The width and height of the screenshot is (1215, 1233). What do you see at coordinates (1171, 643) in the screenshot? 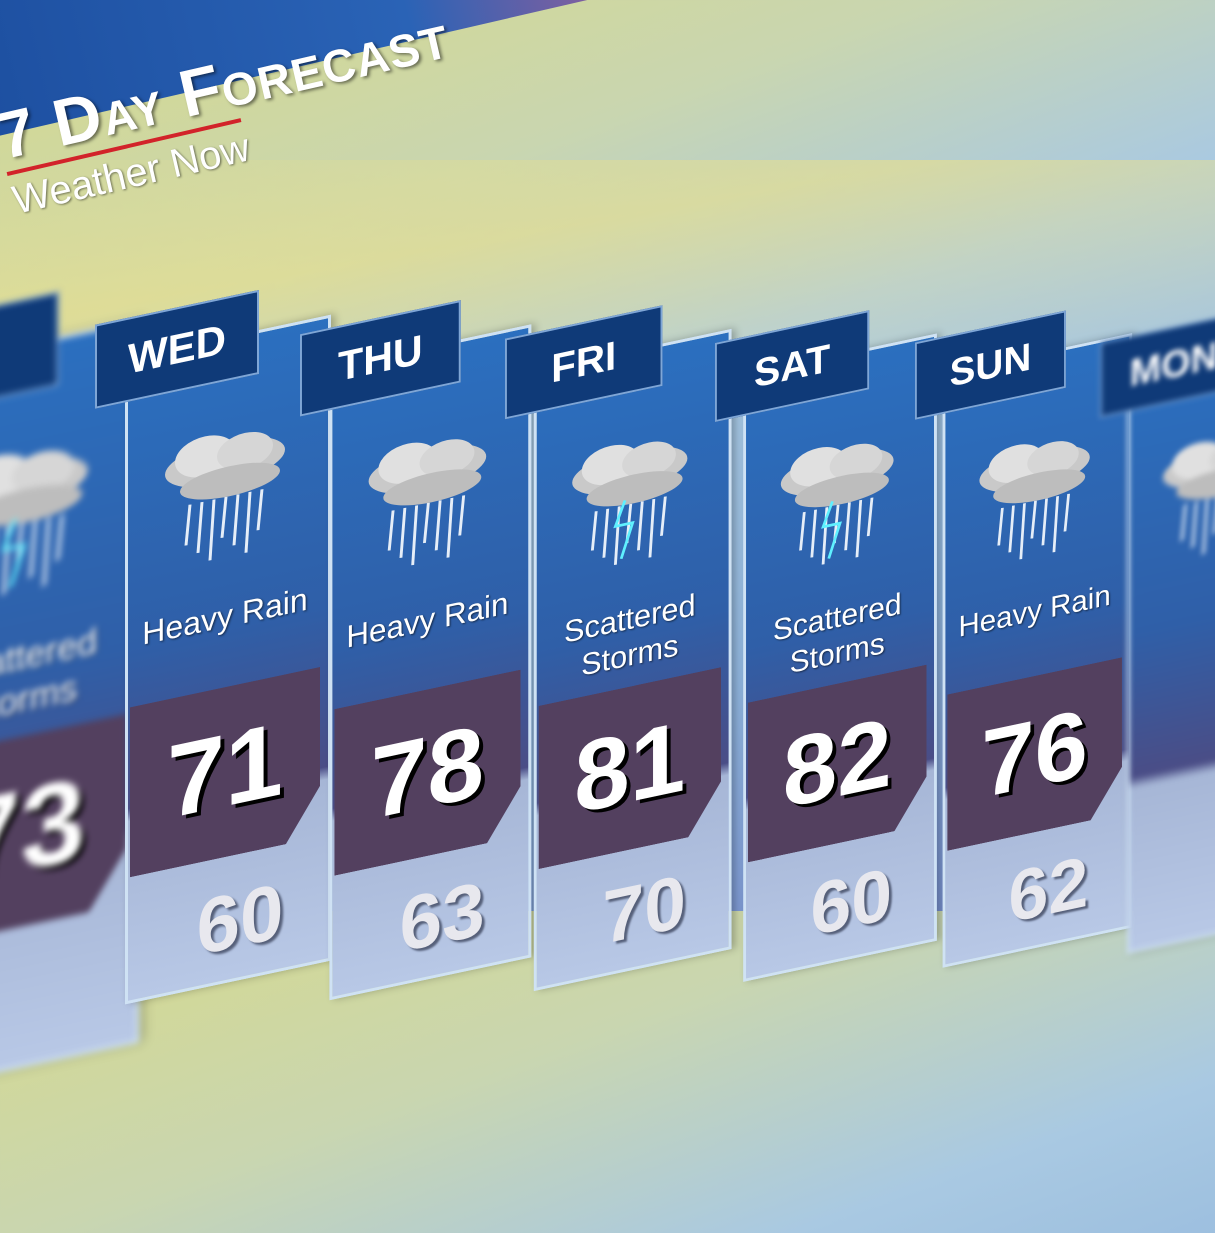
I see `day-panel` at bounding box center [1171, 643].